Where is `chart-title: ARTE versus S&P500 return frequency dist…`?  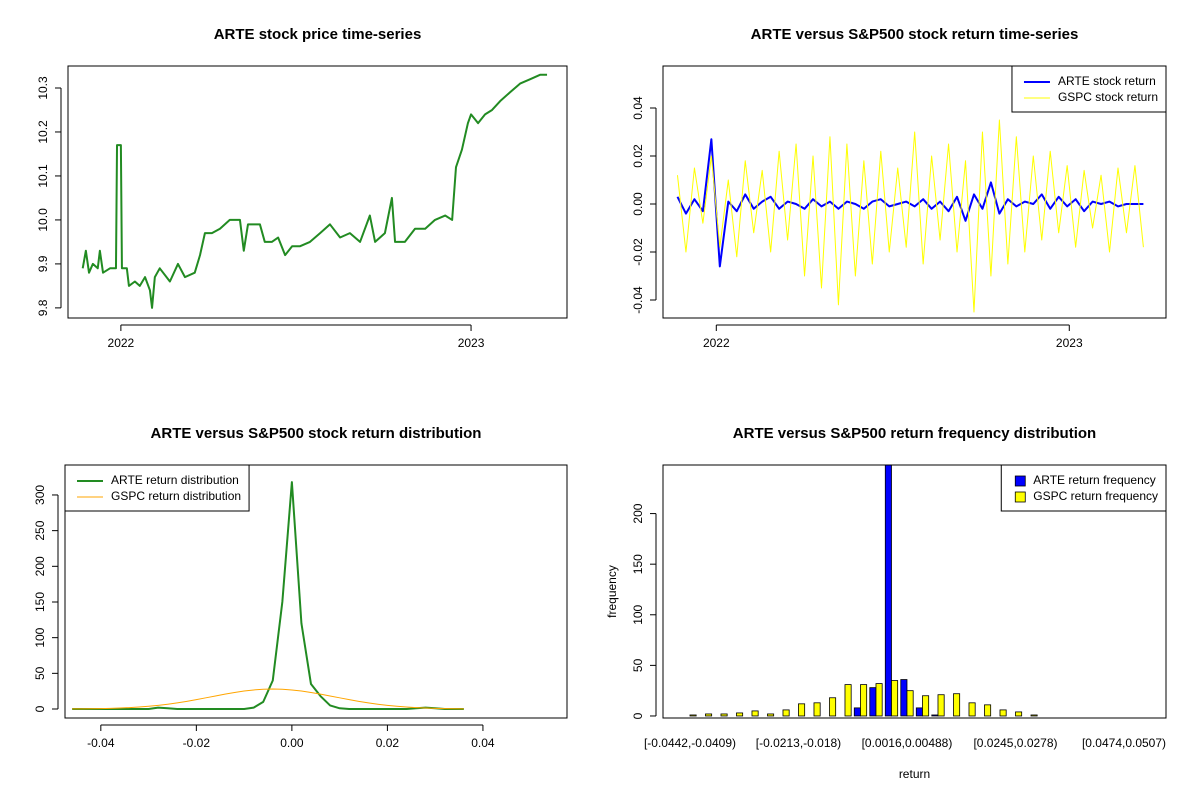 chart-title: ARTE versus S&P500 return frequency dist… is located at coordinates (914, 433).